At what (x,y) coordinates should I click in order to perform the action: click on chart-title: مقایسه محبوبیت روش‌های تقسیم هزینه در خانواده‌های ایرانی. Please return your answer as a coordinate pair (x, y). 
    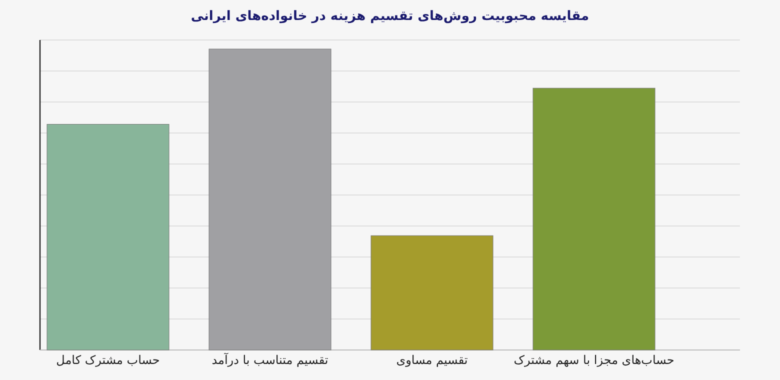
    Looking at the image, I should click on (390, 16).